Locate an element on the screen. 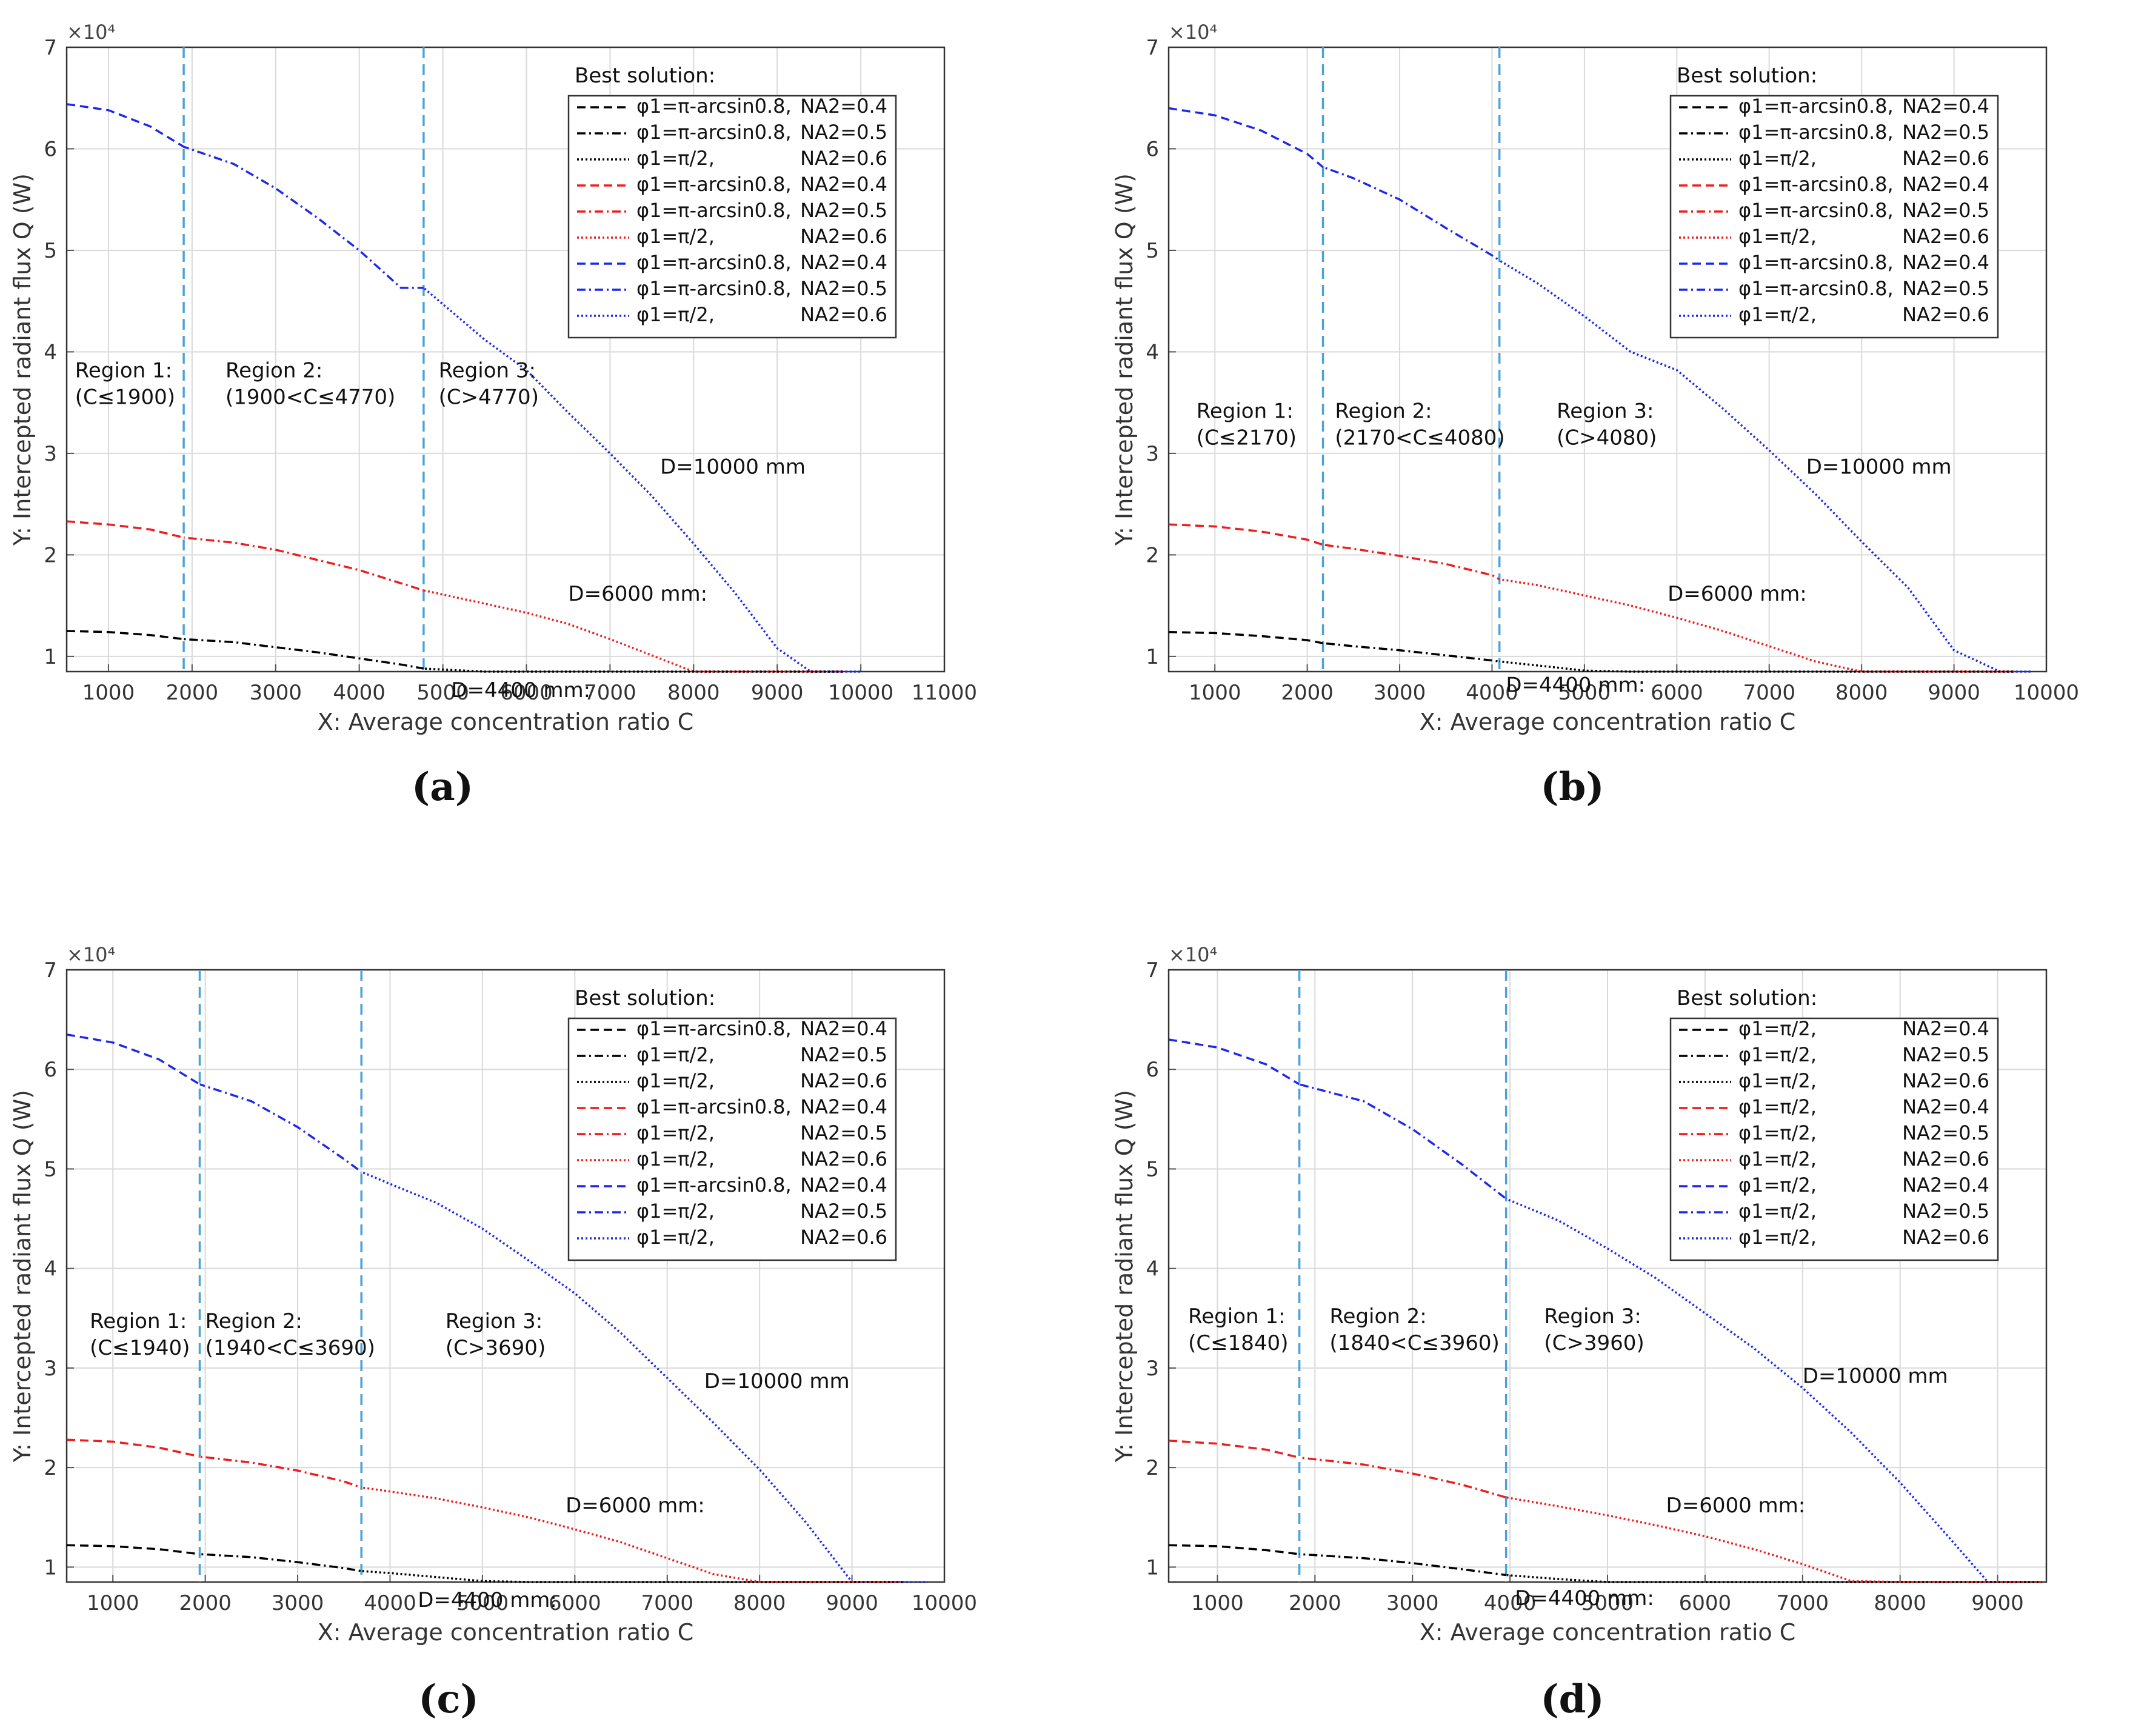  plot-frame is located at coordinates (1607, 1276).